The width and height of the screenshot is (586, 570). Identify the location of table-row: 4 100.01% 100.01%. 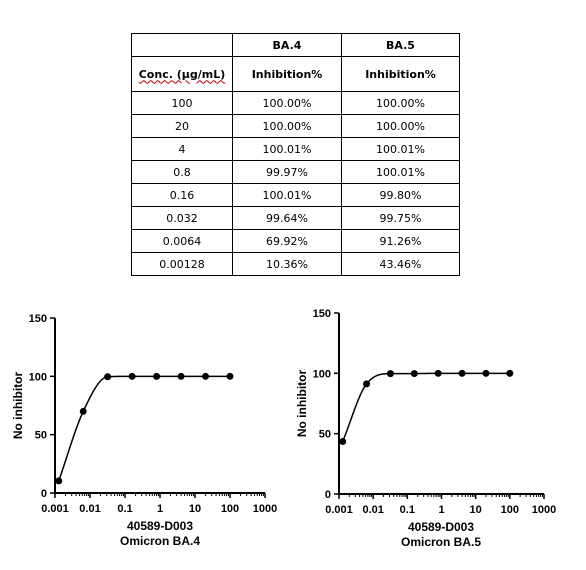
(295, 149).